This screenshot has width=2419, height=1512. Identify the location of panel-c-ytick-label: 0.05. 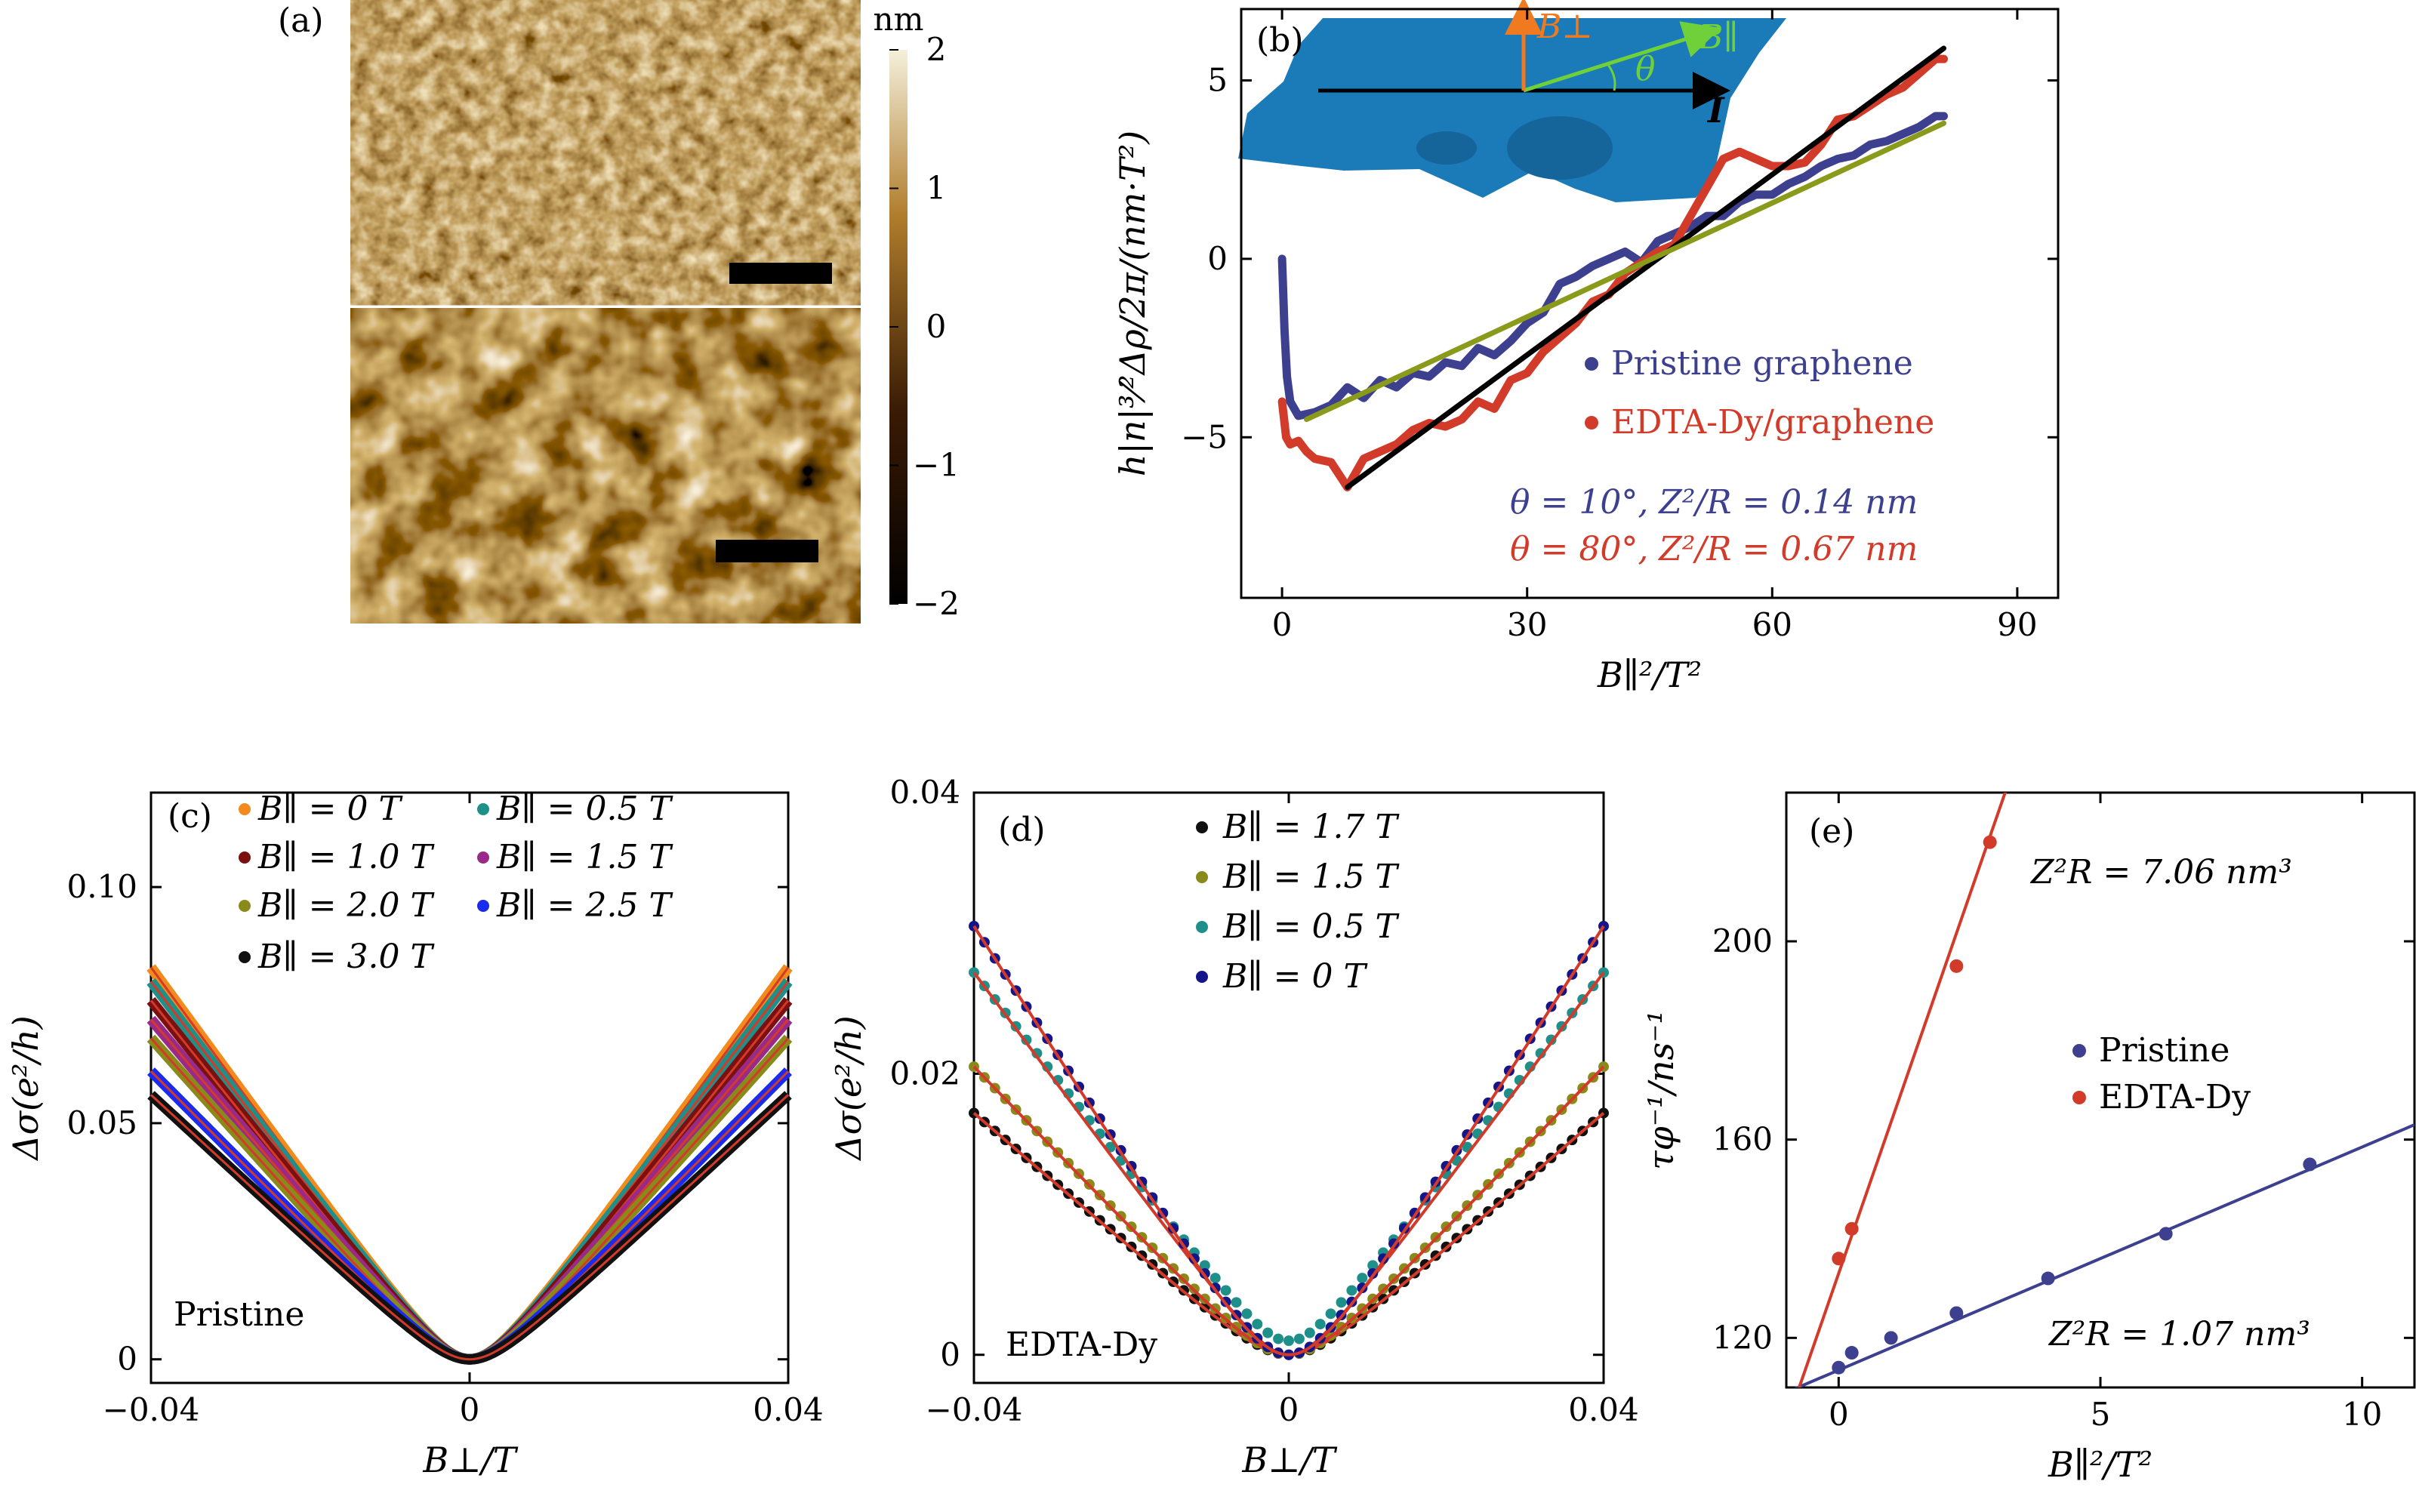
(101, 1122).